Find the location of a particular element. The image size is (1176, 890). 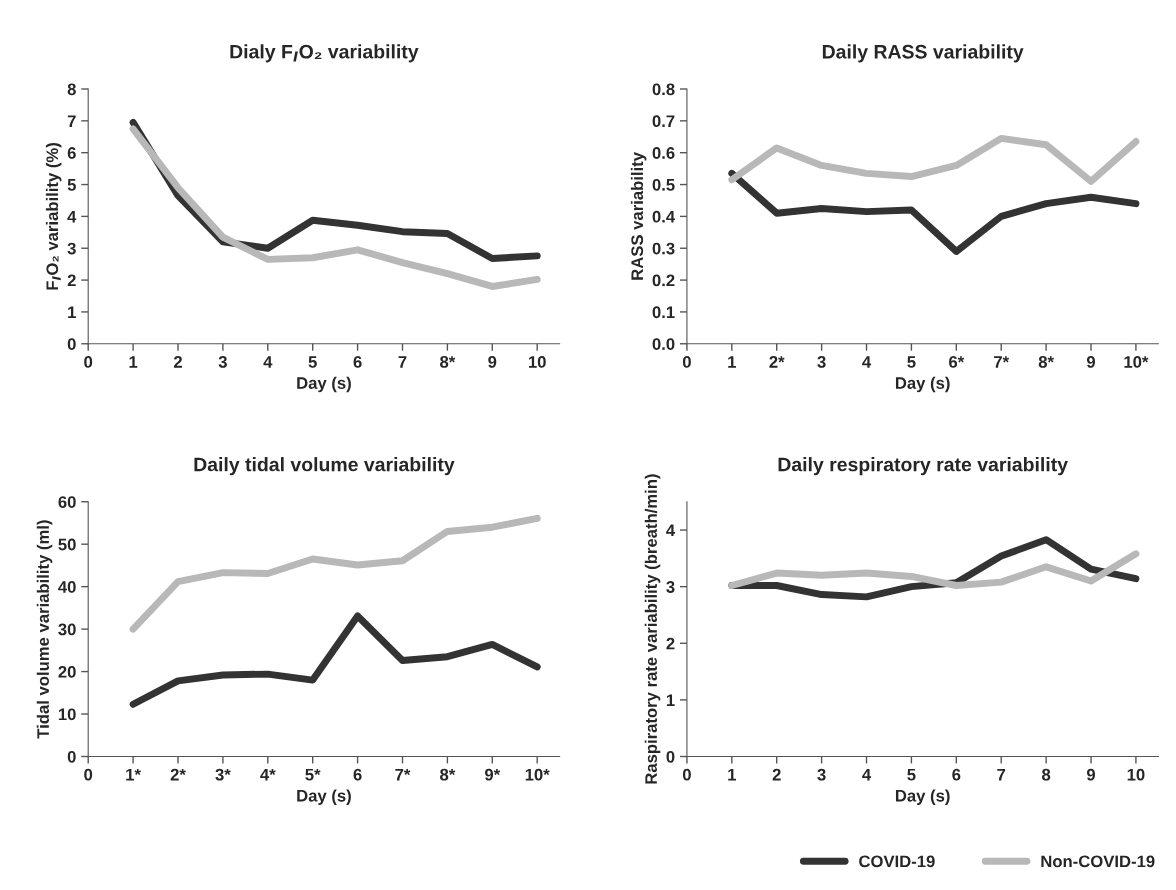

y-tick-label: 50 is located at coordinates (67, 544).